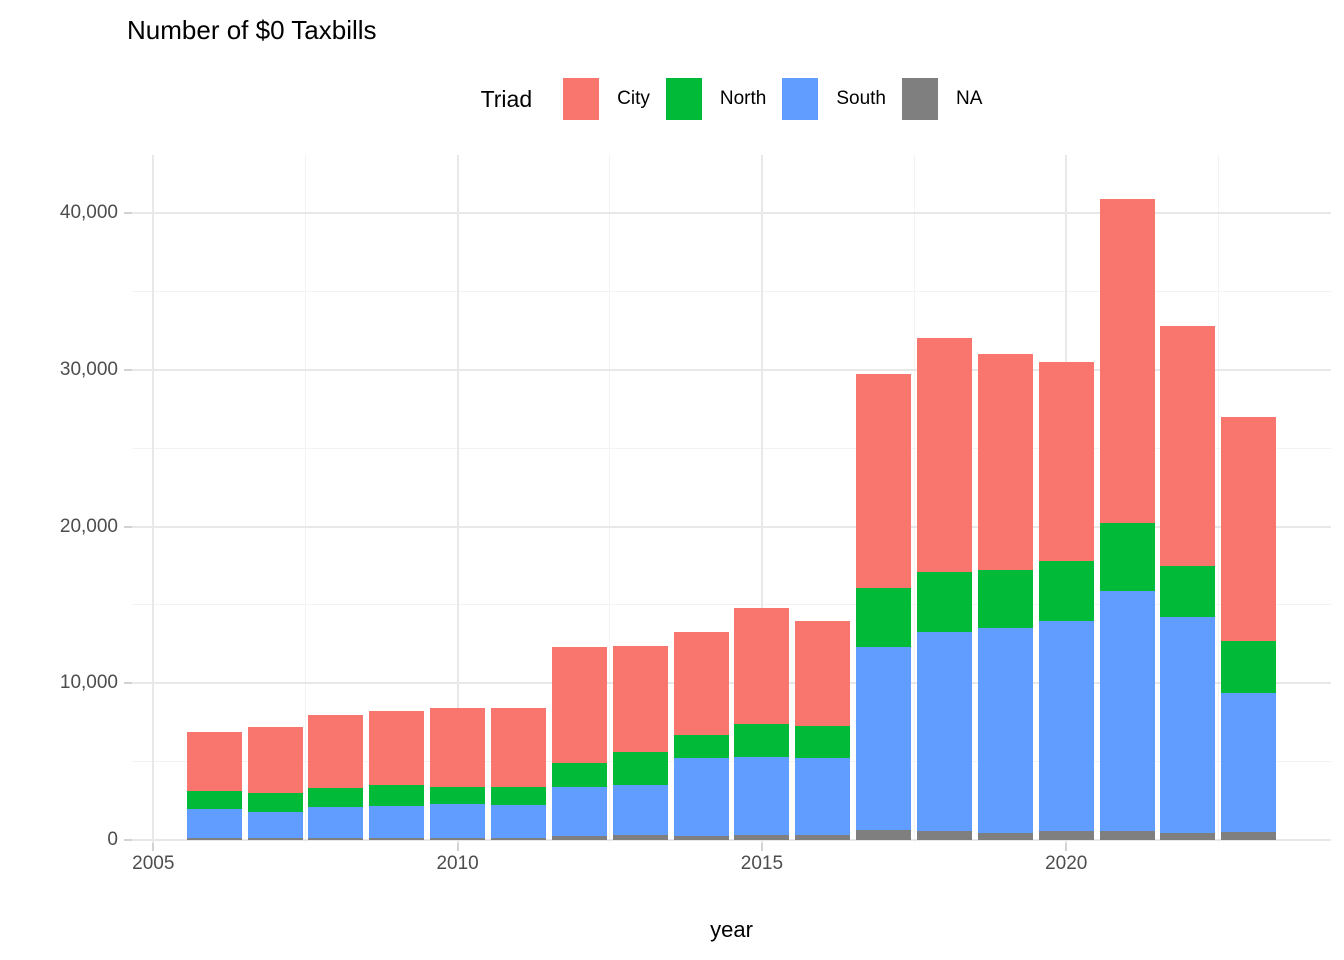 This screenshot has width=1344, height=960. I want to click on bar-segment-na-2012, so click(579, 838).